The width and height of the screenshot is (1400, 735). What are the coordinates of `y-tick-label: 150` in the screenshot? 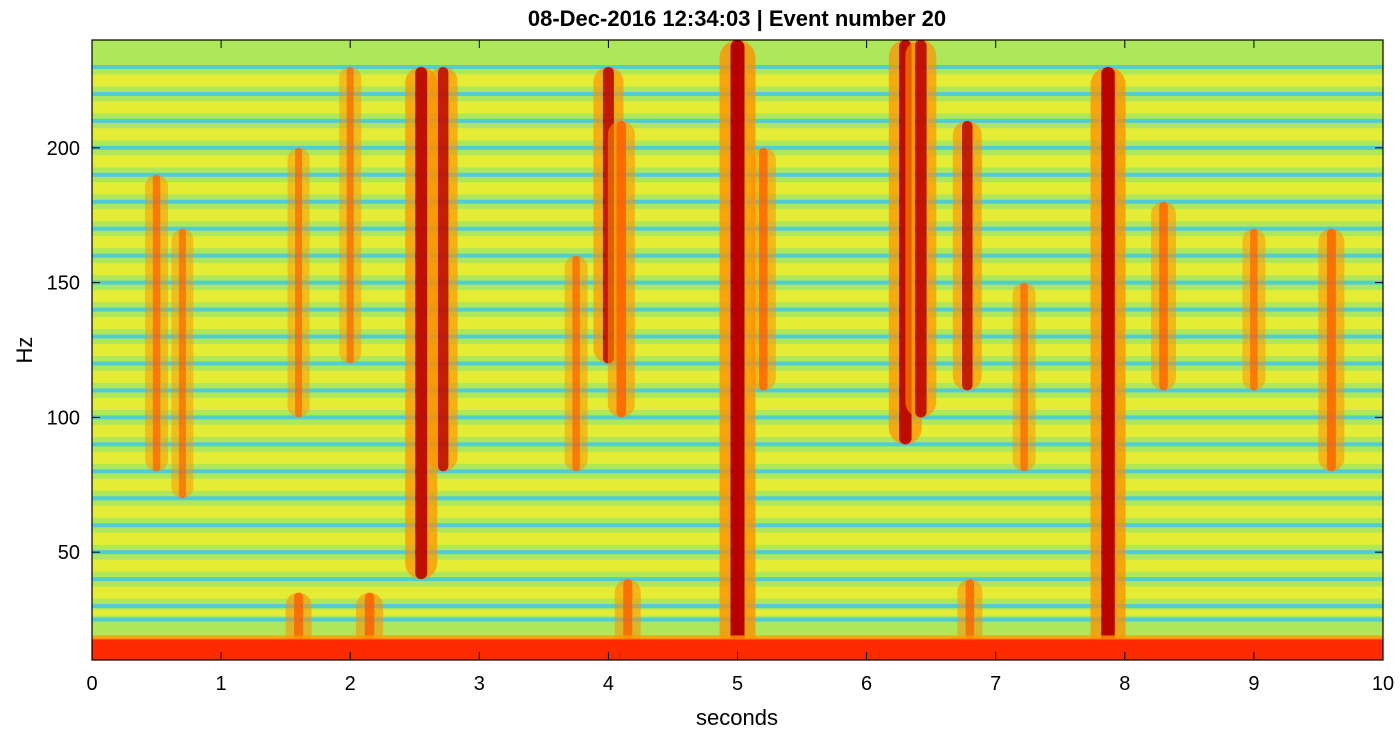 It's located at (63, 284).